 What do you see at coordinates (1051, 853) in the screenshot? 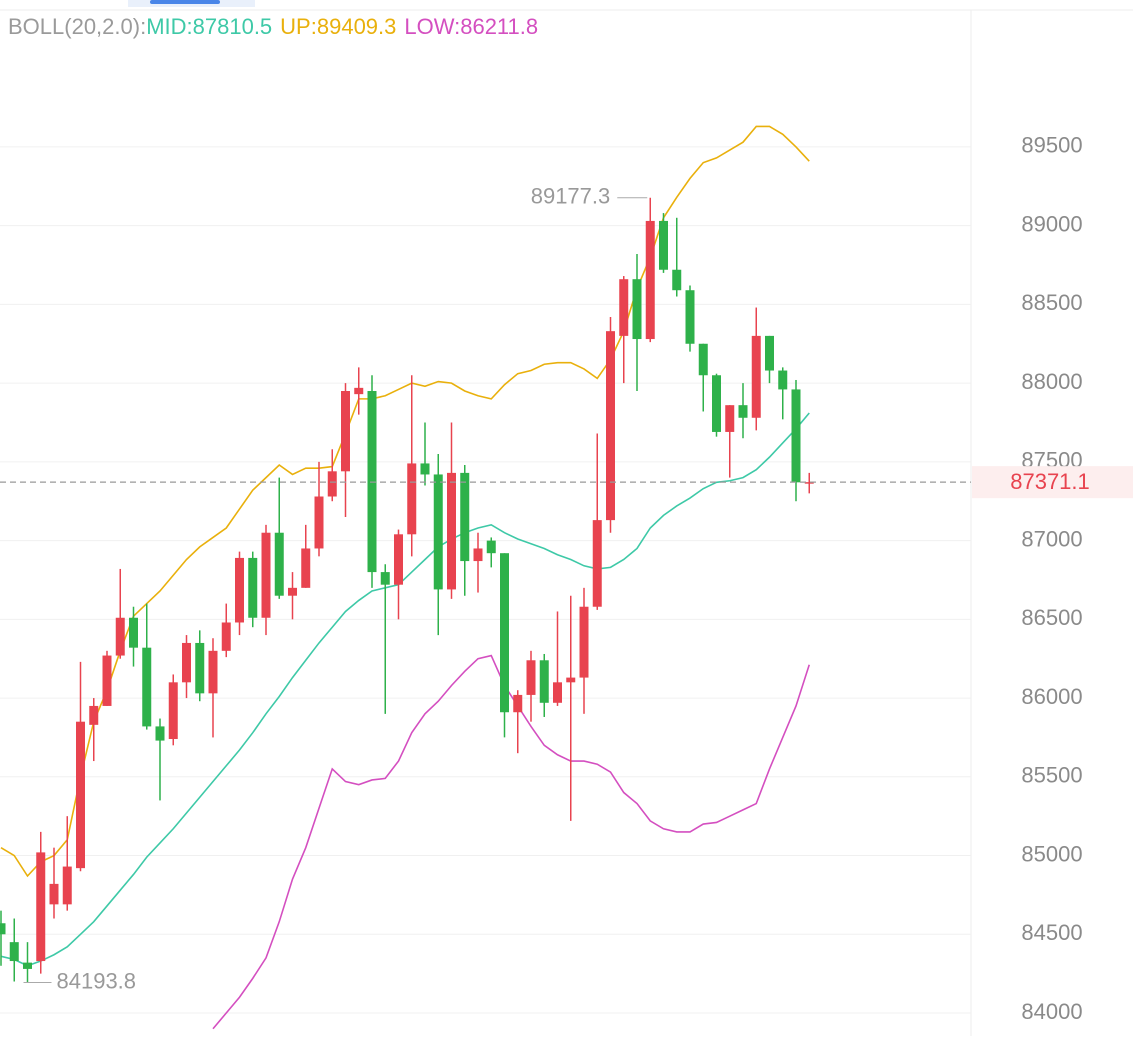
I see `y-tick-label: 85000` at bounding box center [1051, 853].